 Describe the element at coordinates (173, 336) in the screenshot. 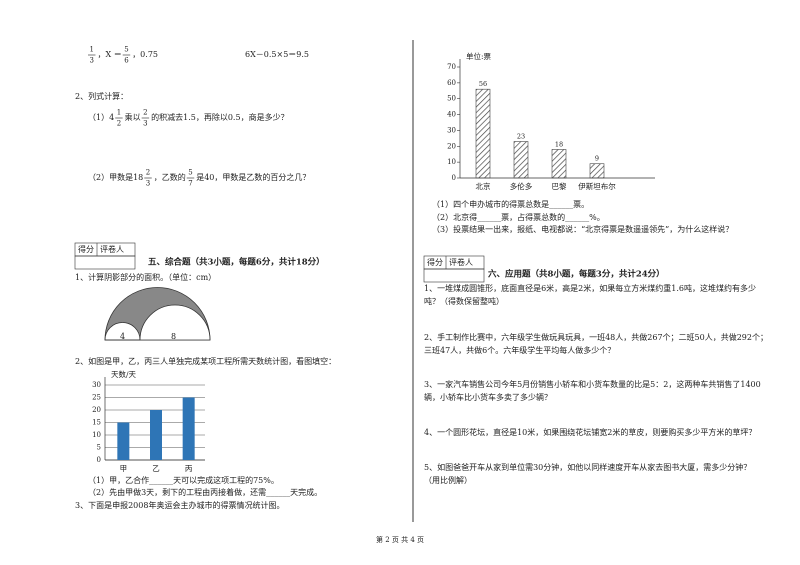

I see `figure-label: 8` at that location.